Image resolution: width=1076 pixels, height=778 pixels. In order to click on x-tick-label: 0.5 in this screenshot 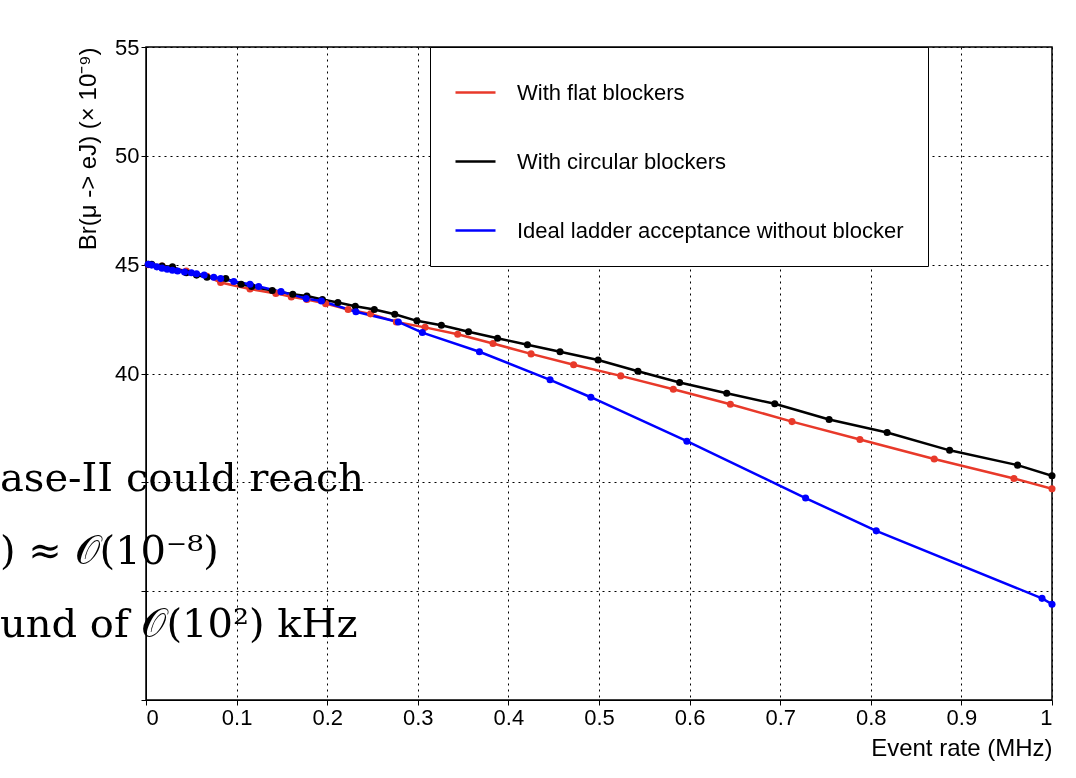, I will do `click(599, 717)`.